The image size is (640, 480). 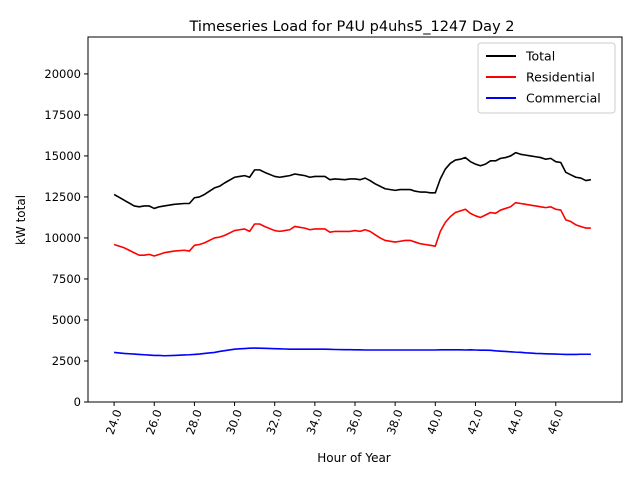 What do you see at coordinates (62, 156) in the screenshot?
I see `y-tick-label: 15000` at bounding box center [62, 156].